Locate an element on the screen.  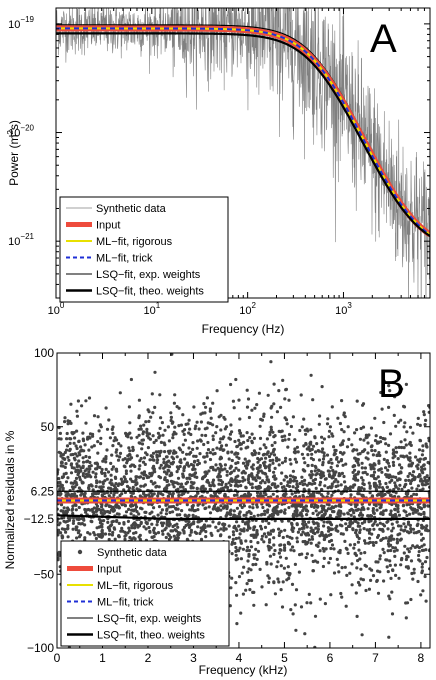
x-tick-label: 103 is located at coordinates (343, 309).